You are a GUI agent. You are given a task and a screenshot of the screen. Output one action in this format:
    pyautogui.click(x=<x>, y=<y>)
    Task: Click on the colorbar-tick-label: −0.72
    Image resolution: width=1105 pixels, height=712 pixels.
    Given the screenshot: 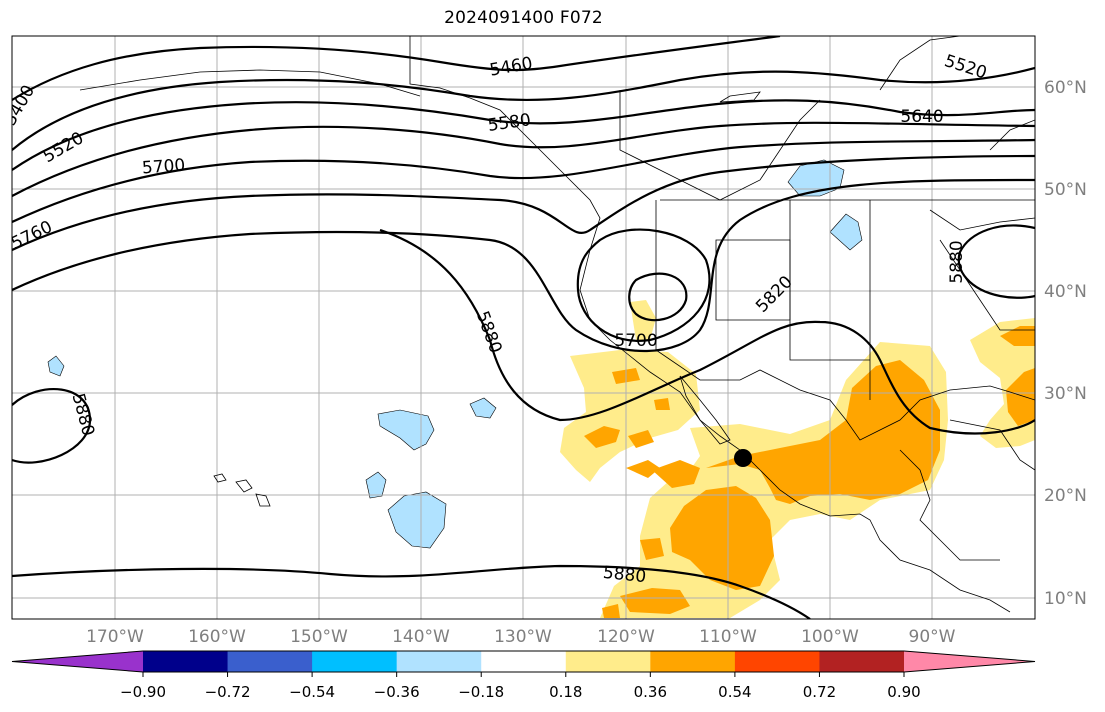 What is the action you would take?
    pyautogui.click(x=228, y=692)
    